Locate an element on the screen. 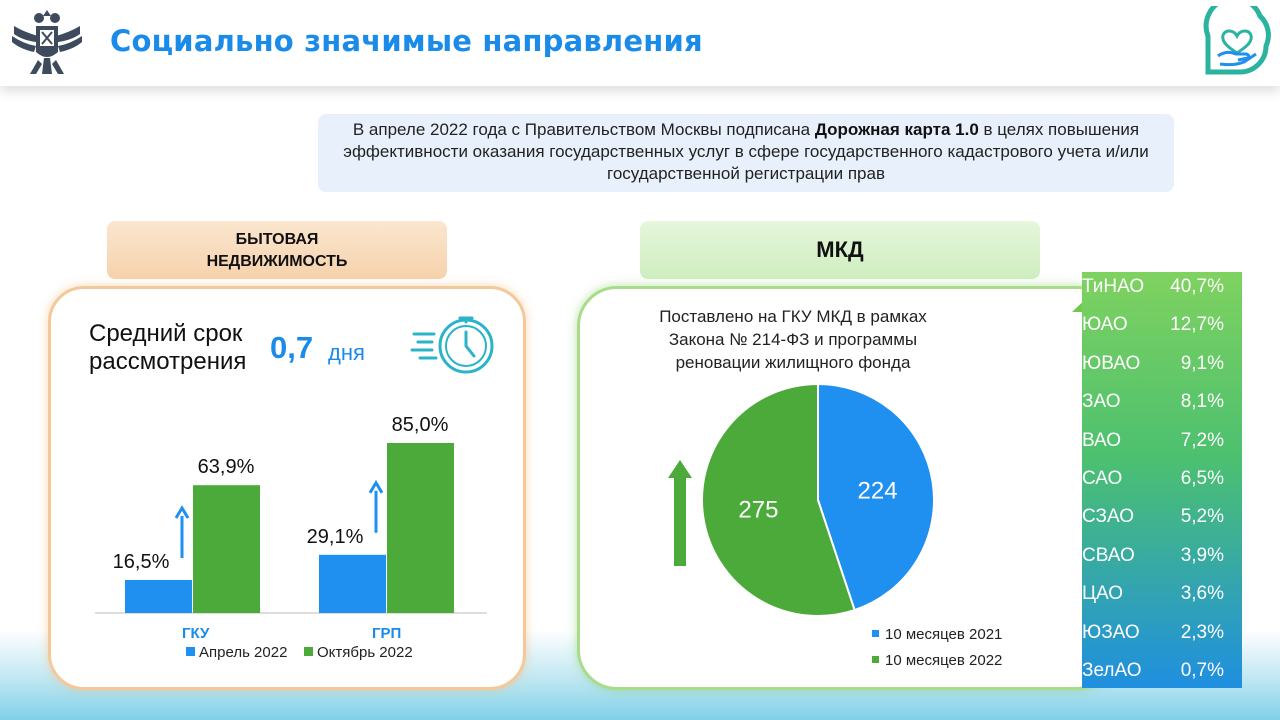 The width and height of the screenshot is (1280, 720). pie-legend-item: 10 месяцев 2021 is located at coordinates (937, 635).